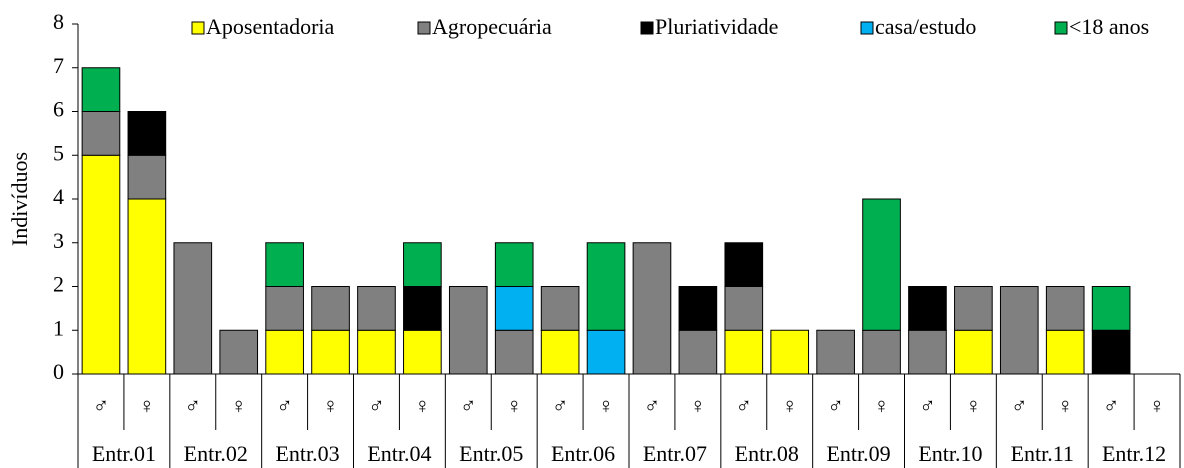 This screenshot has width=1184, height=468. I want to click on legend-label: Aposentadoria, so click(270, 26).